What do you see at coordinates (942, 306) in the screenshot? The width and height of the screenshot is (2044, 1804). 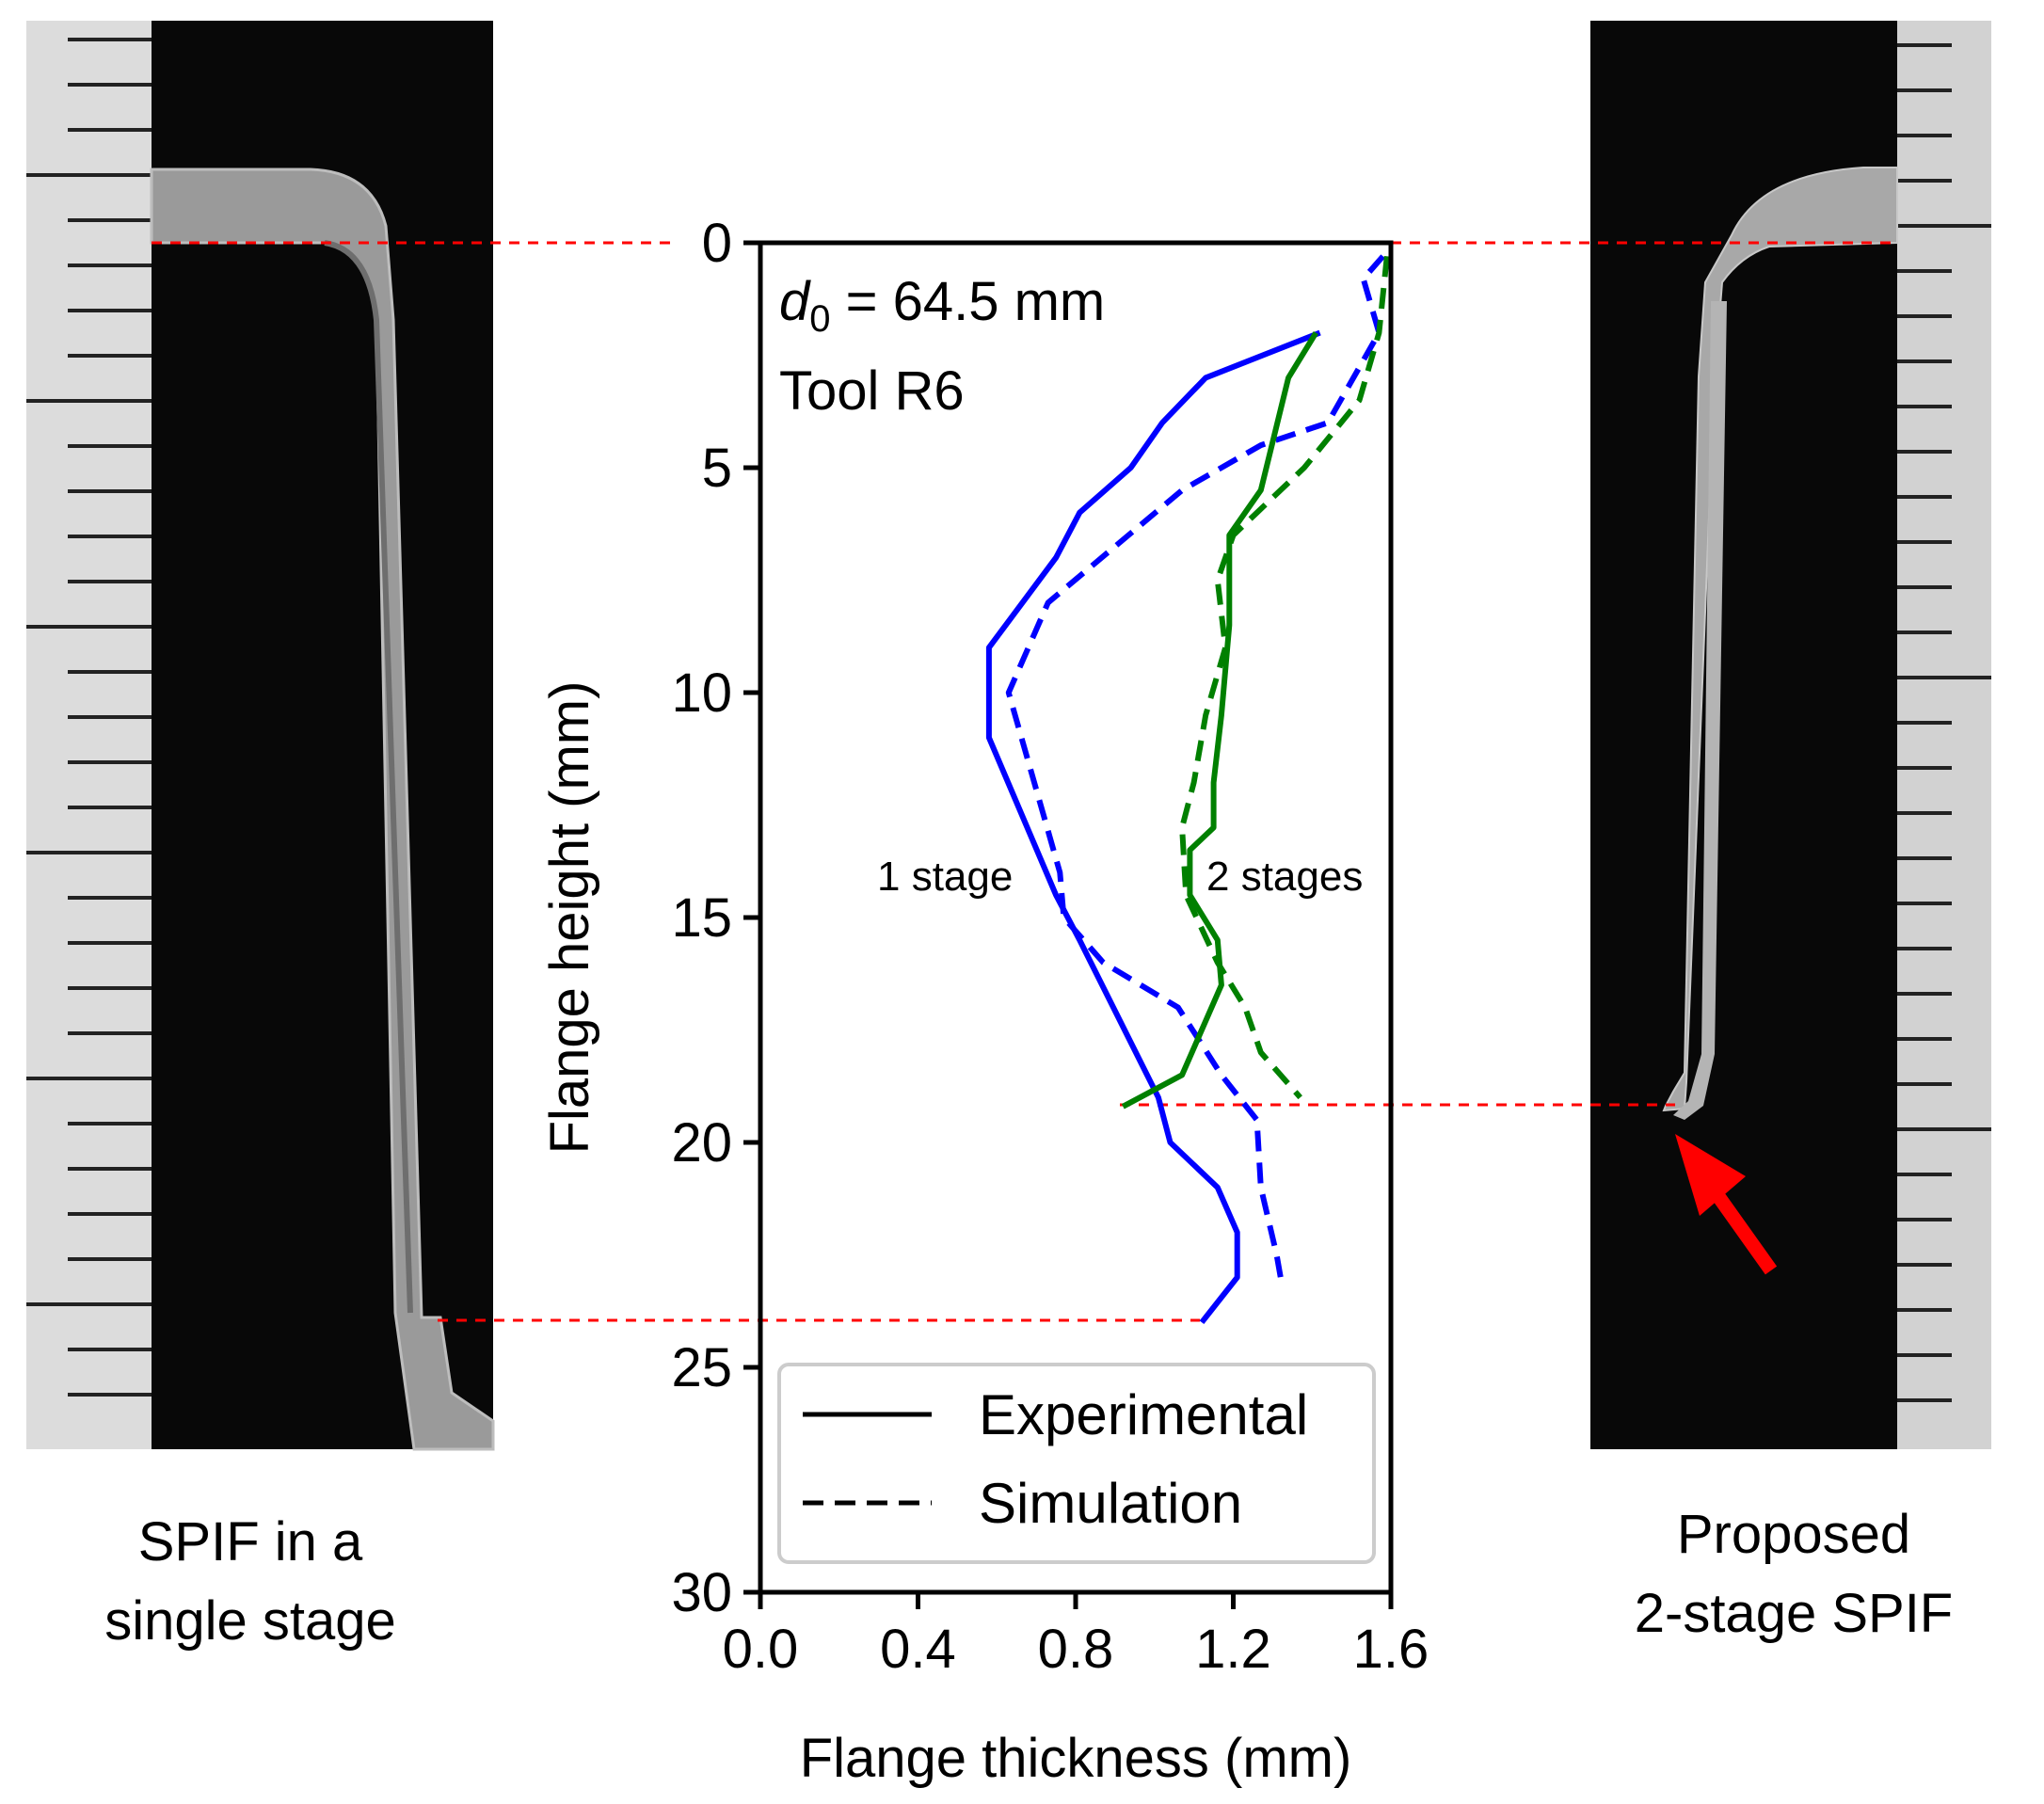 I see `annotation-diameter: d0 = 64.5 mm` at bounding box center [942, 306].